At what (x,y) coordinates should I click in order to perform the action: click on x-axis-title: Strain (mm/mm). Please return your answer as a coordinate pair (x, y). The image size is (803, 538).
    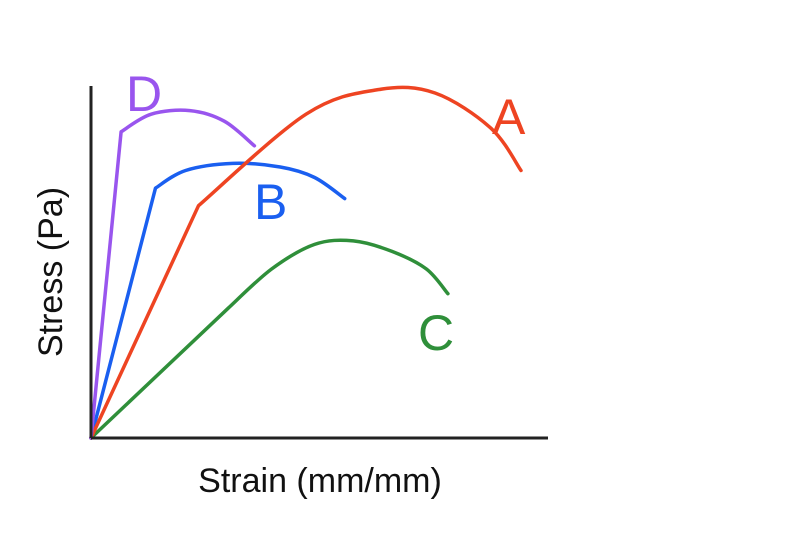
    Looking at the image, I should click on (320, 481).